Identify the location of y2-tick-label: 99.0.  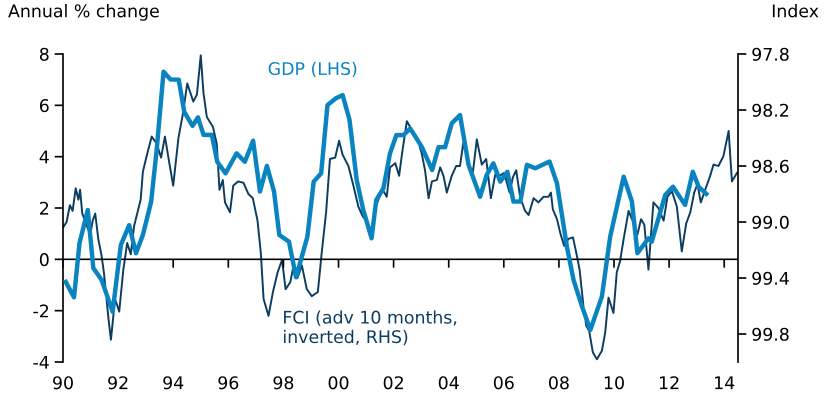
(770, 222).